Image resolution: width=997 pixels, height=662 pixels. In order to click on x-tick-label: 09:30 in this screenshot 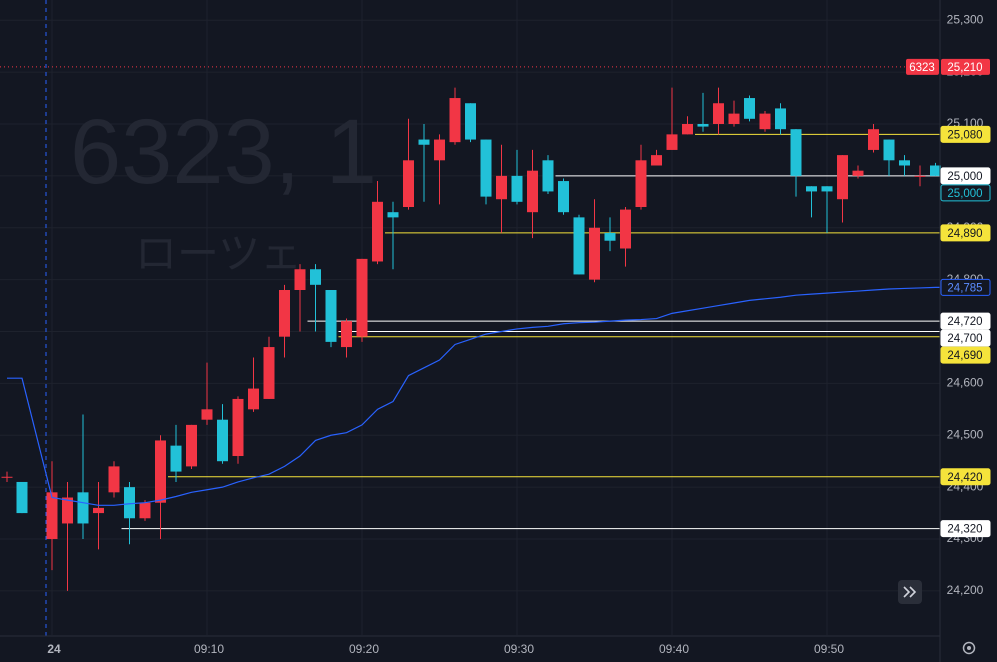, I will do `click(519, 649)`.